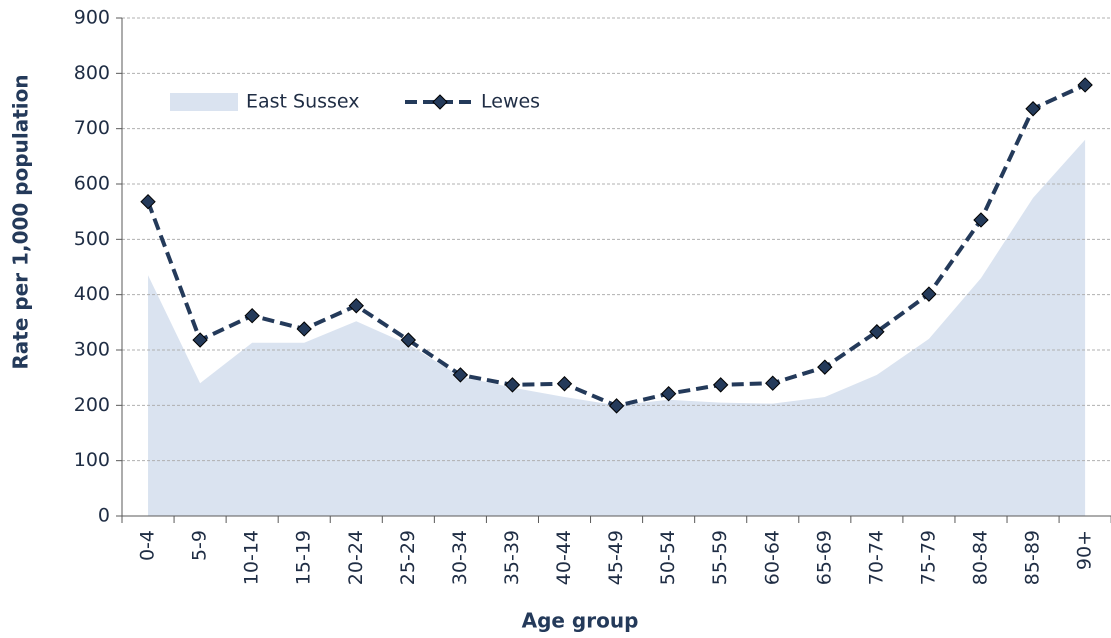  Describe the element at coordinates (200, 545) in the screenshot. I see `x-tick-label: 5-9` at that location.